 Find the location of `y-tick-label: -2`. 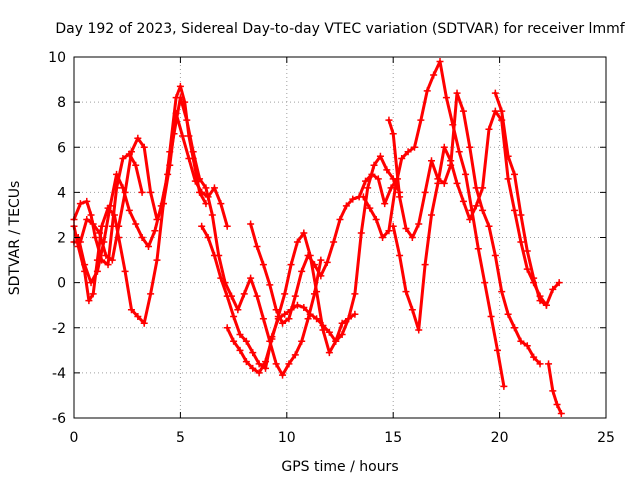

y-tick-label: -2 is located at coordinates (59, 329).